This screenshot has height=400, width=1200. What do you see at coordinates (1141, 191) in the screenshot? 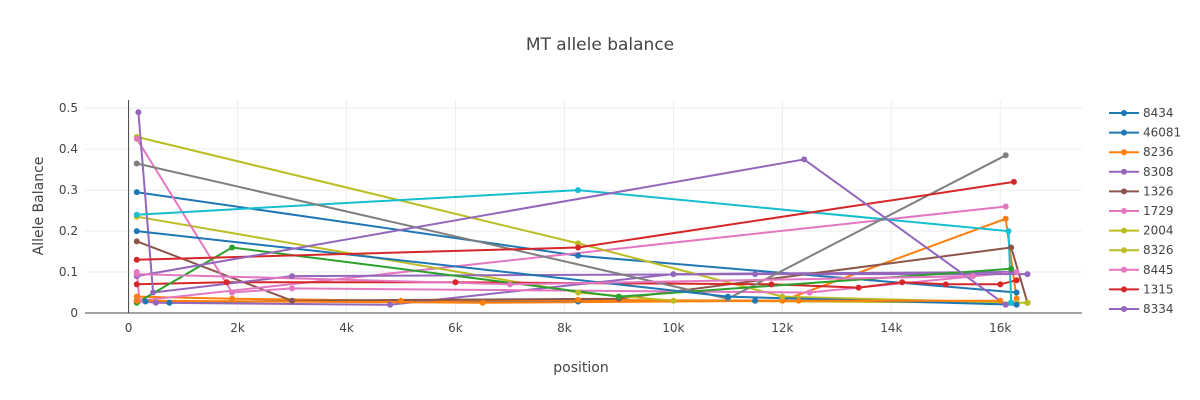
I see `legend-item-1326: 1326` at bounding box center [1141, 191].